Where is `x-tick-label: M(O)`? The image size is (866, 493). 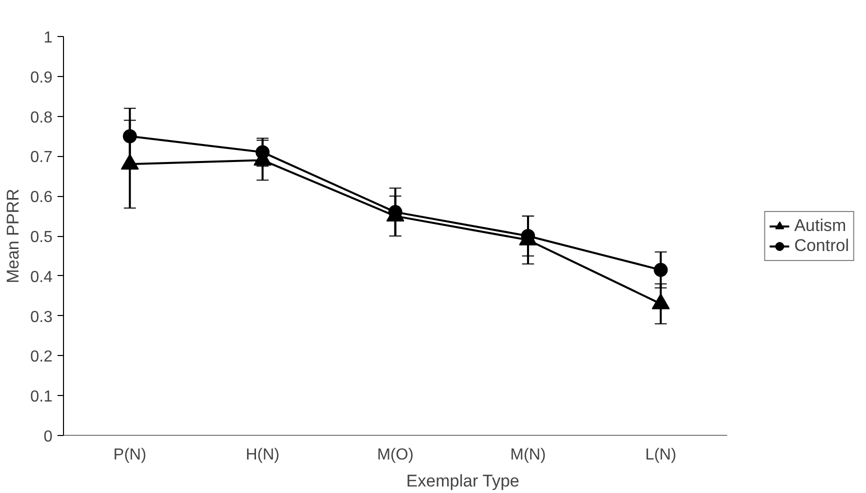
x-tick-label: M(O) is located at coordinates (395, 455).